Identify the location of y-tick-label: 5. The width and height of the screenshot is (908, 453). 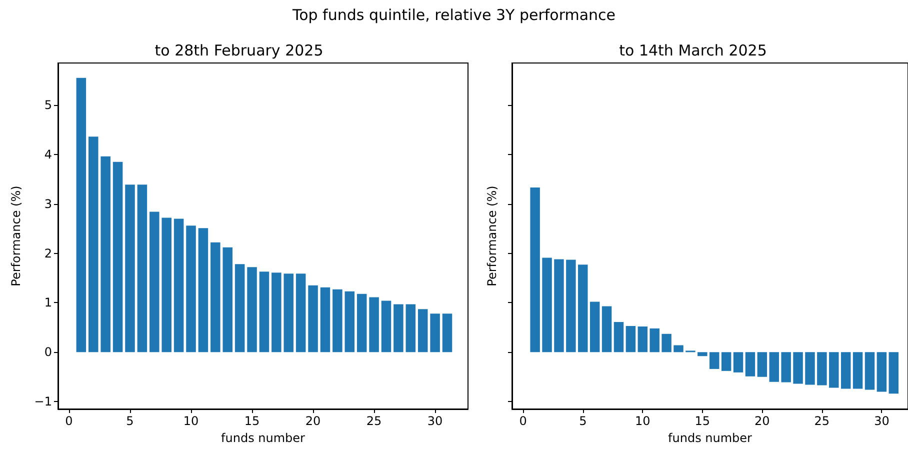
(48, 105).